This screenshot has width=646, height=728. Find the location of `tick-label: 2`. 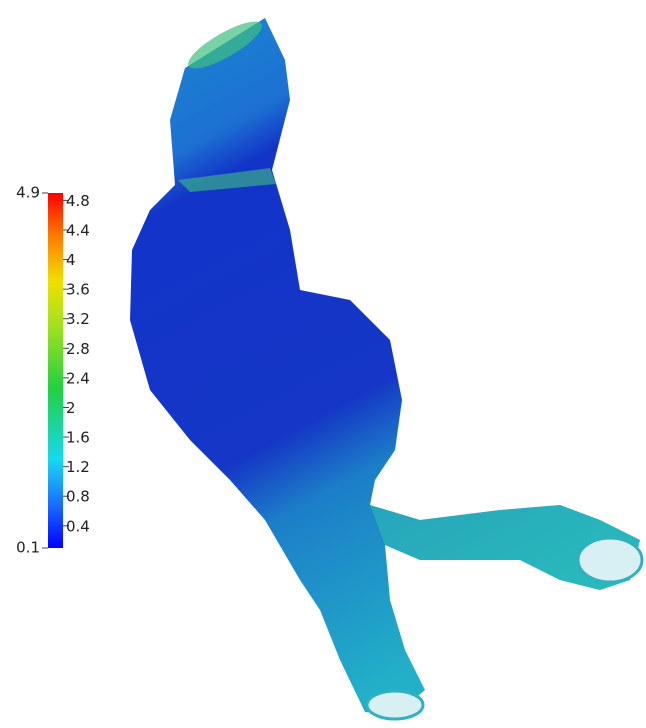

tick-label: 2 is located at coordinates (71, 408).